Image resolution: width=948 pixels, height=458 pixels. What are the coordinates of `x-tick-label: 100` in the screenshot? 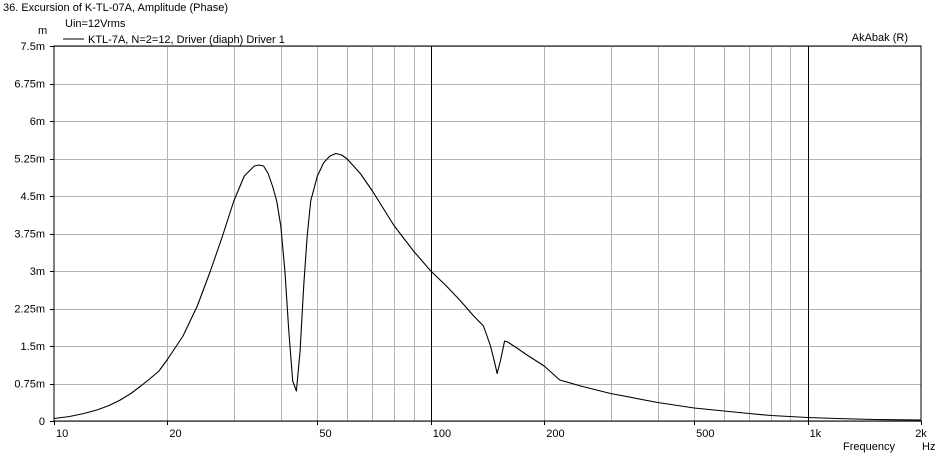 It's located at (442, 434).